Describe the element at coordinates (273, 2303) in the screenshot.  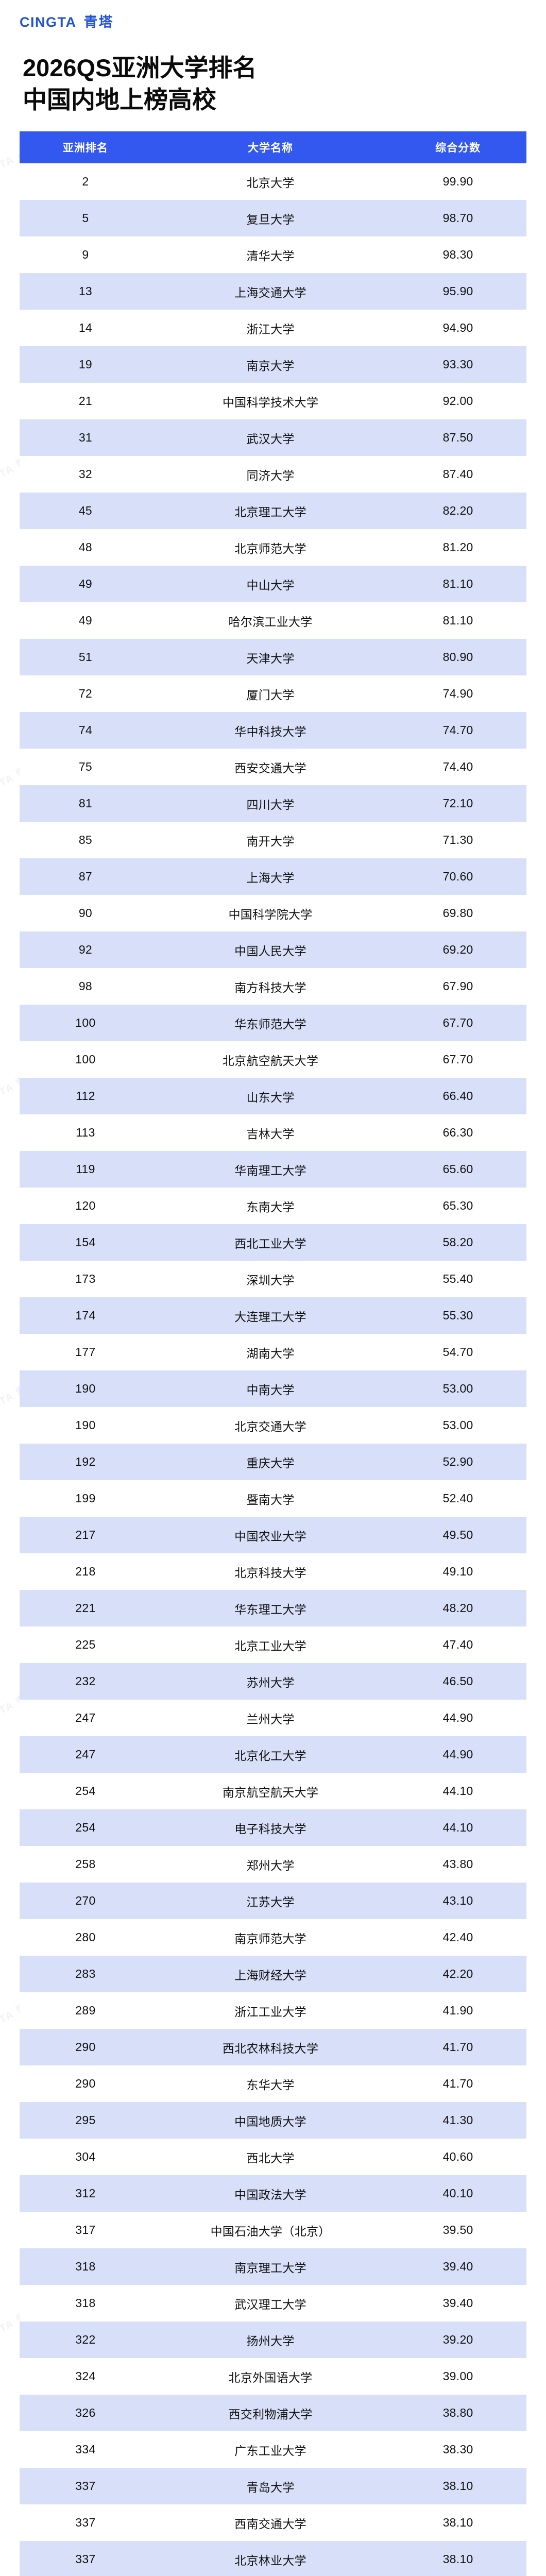
I see `table-row: 318 武汉理工大学 39.40` at that location.